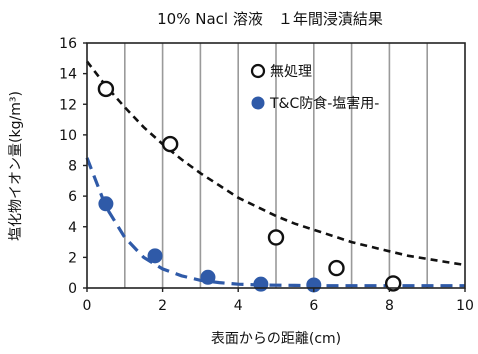 The image size is (478, 354). I want to click on y-tick-label: 16, so click(68, 44).